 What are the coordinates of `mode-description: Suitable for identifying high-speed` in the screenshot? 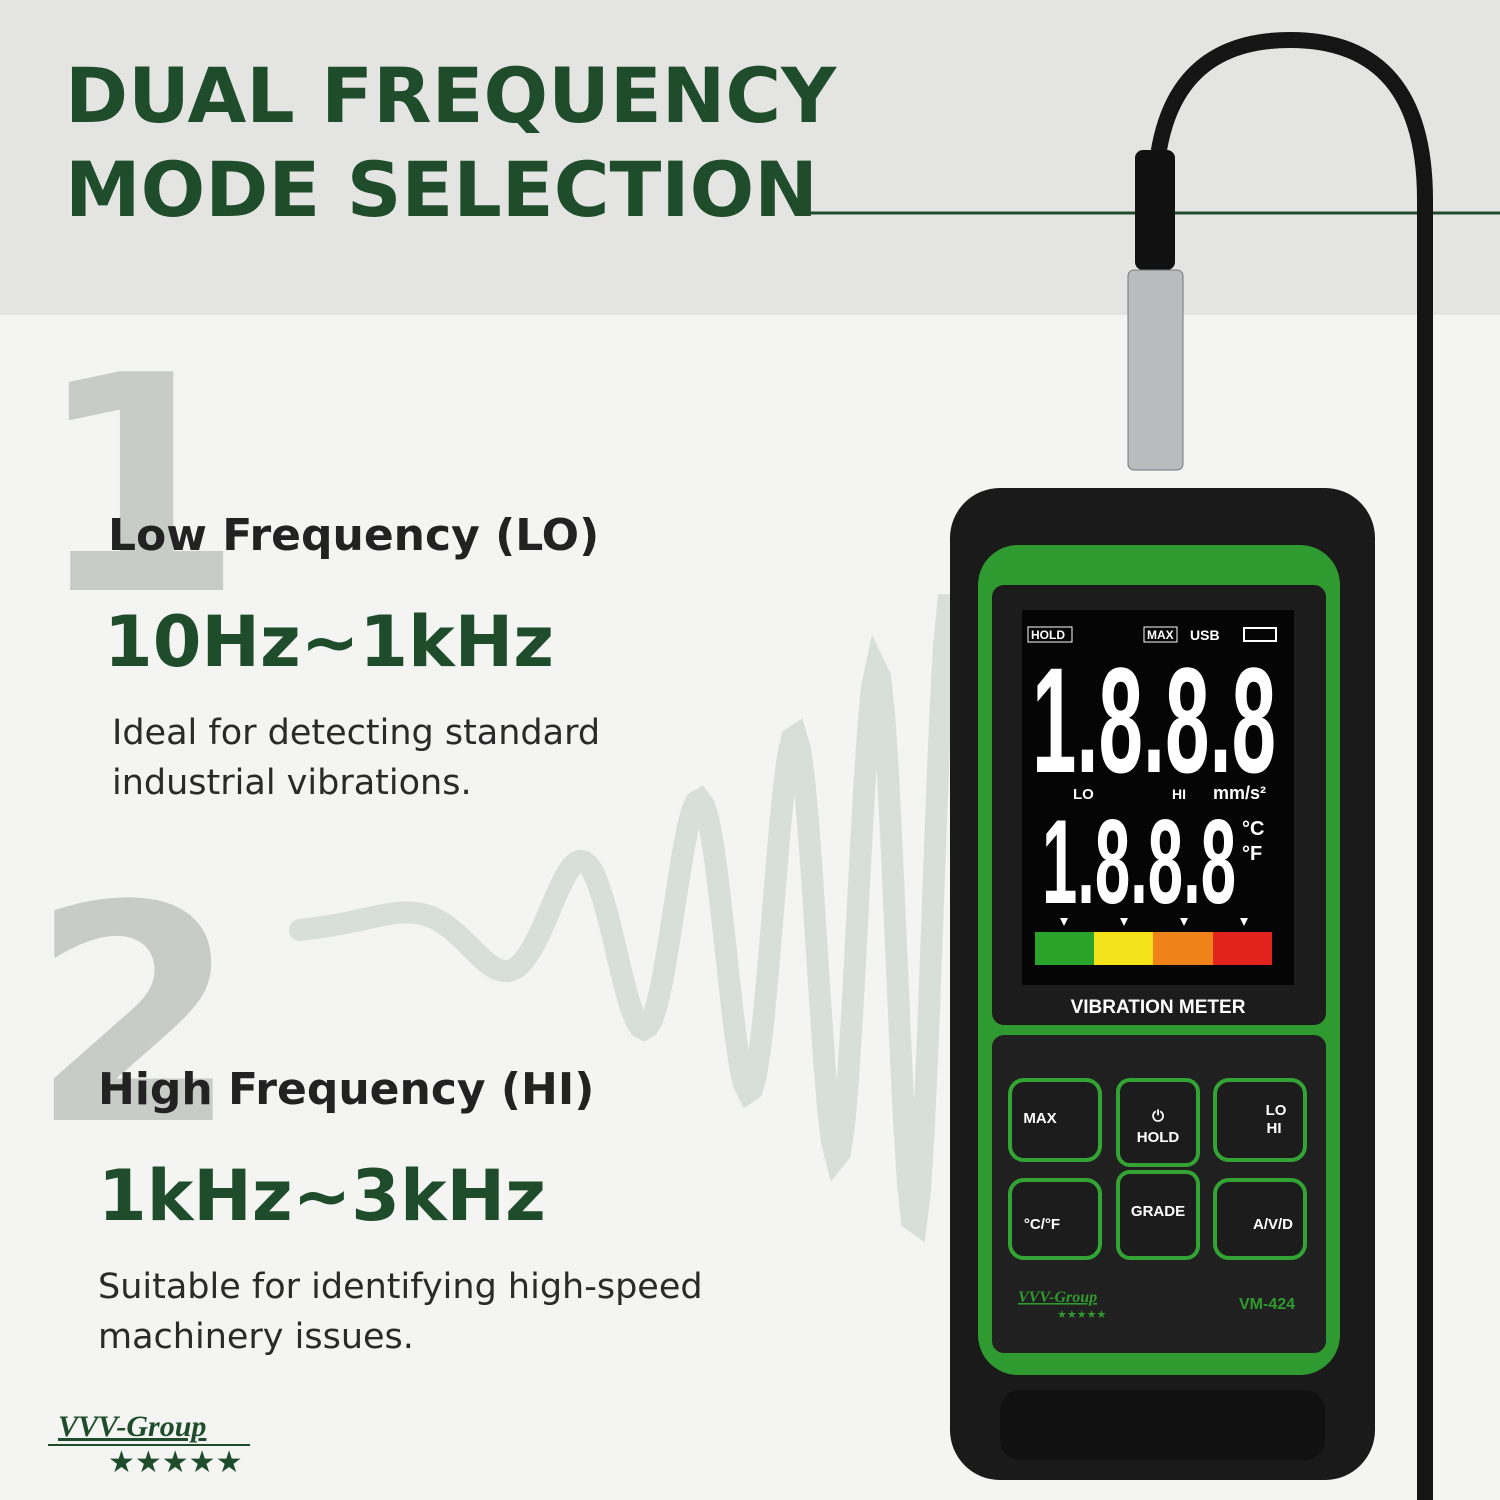 It's located at (400, 1287).